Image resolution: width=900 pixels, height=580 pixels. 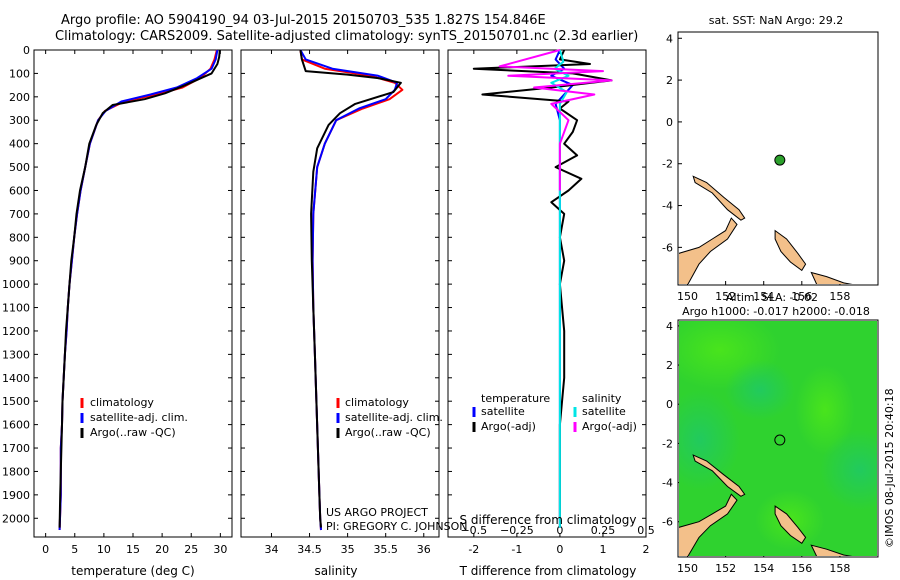 I want to click on map_sla-xtick-label: 156, so click(x=801, y=568).